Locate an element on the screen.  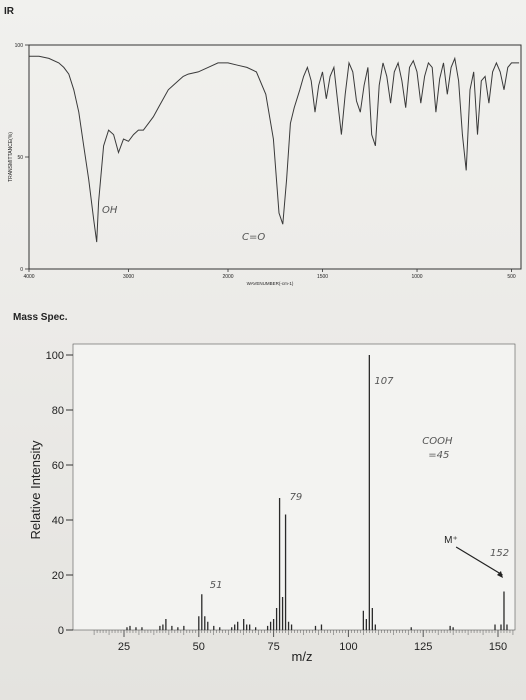
ir-title: IR is located at coordinates (9, 11).